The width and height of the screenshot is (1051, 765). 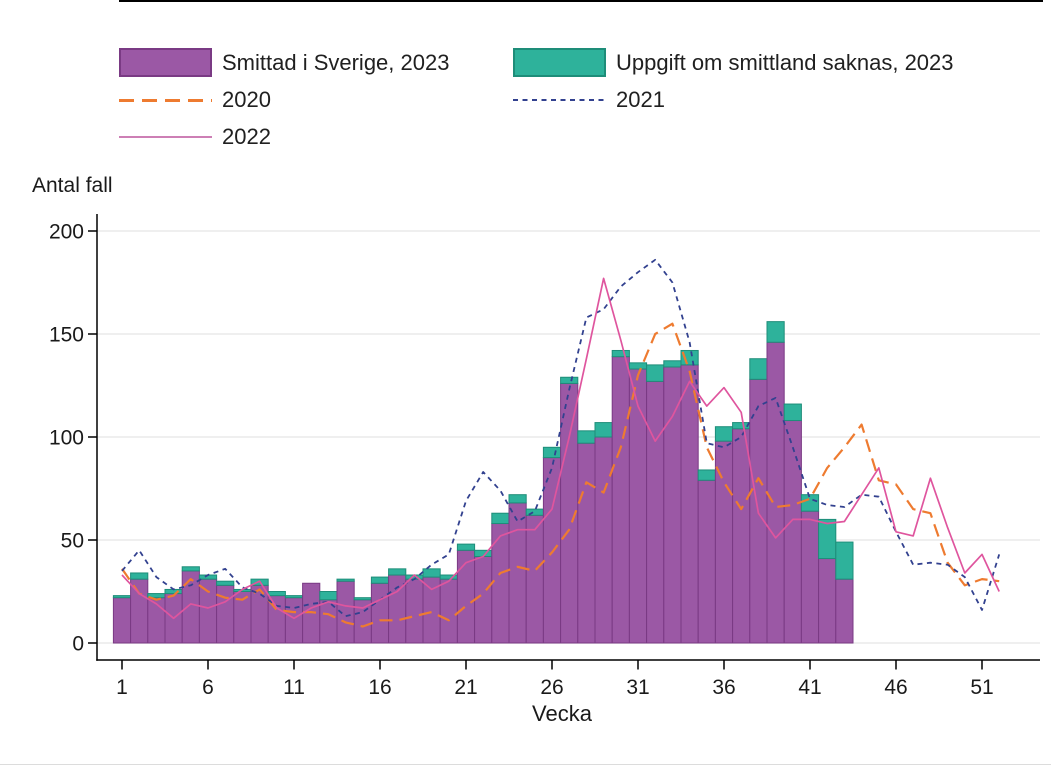 What do you see at coordinates (165, 62) in the screenshot?
I see `legend-swatch-smittad-sverige` at bounding box center [165, 62].